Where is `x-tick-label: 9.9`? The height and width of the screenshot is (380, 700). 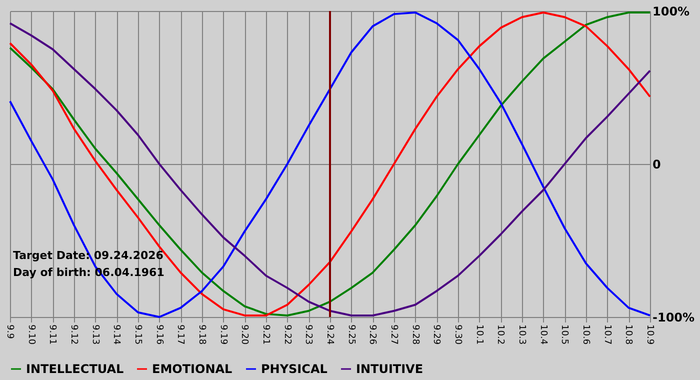 x-tick-label: 9.9 is located at coordinates (9, 332).